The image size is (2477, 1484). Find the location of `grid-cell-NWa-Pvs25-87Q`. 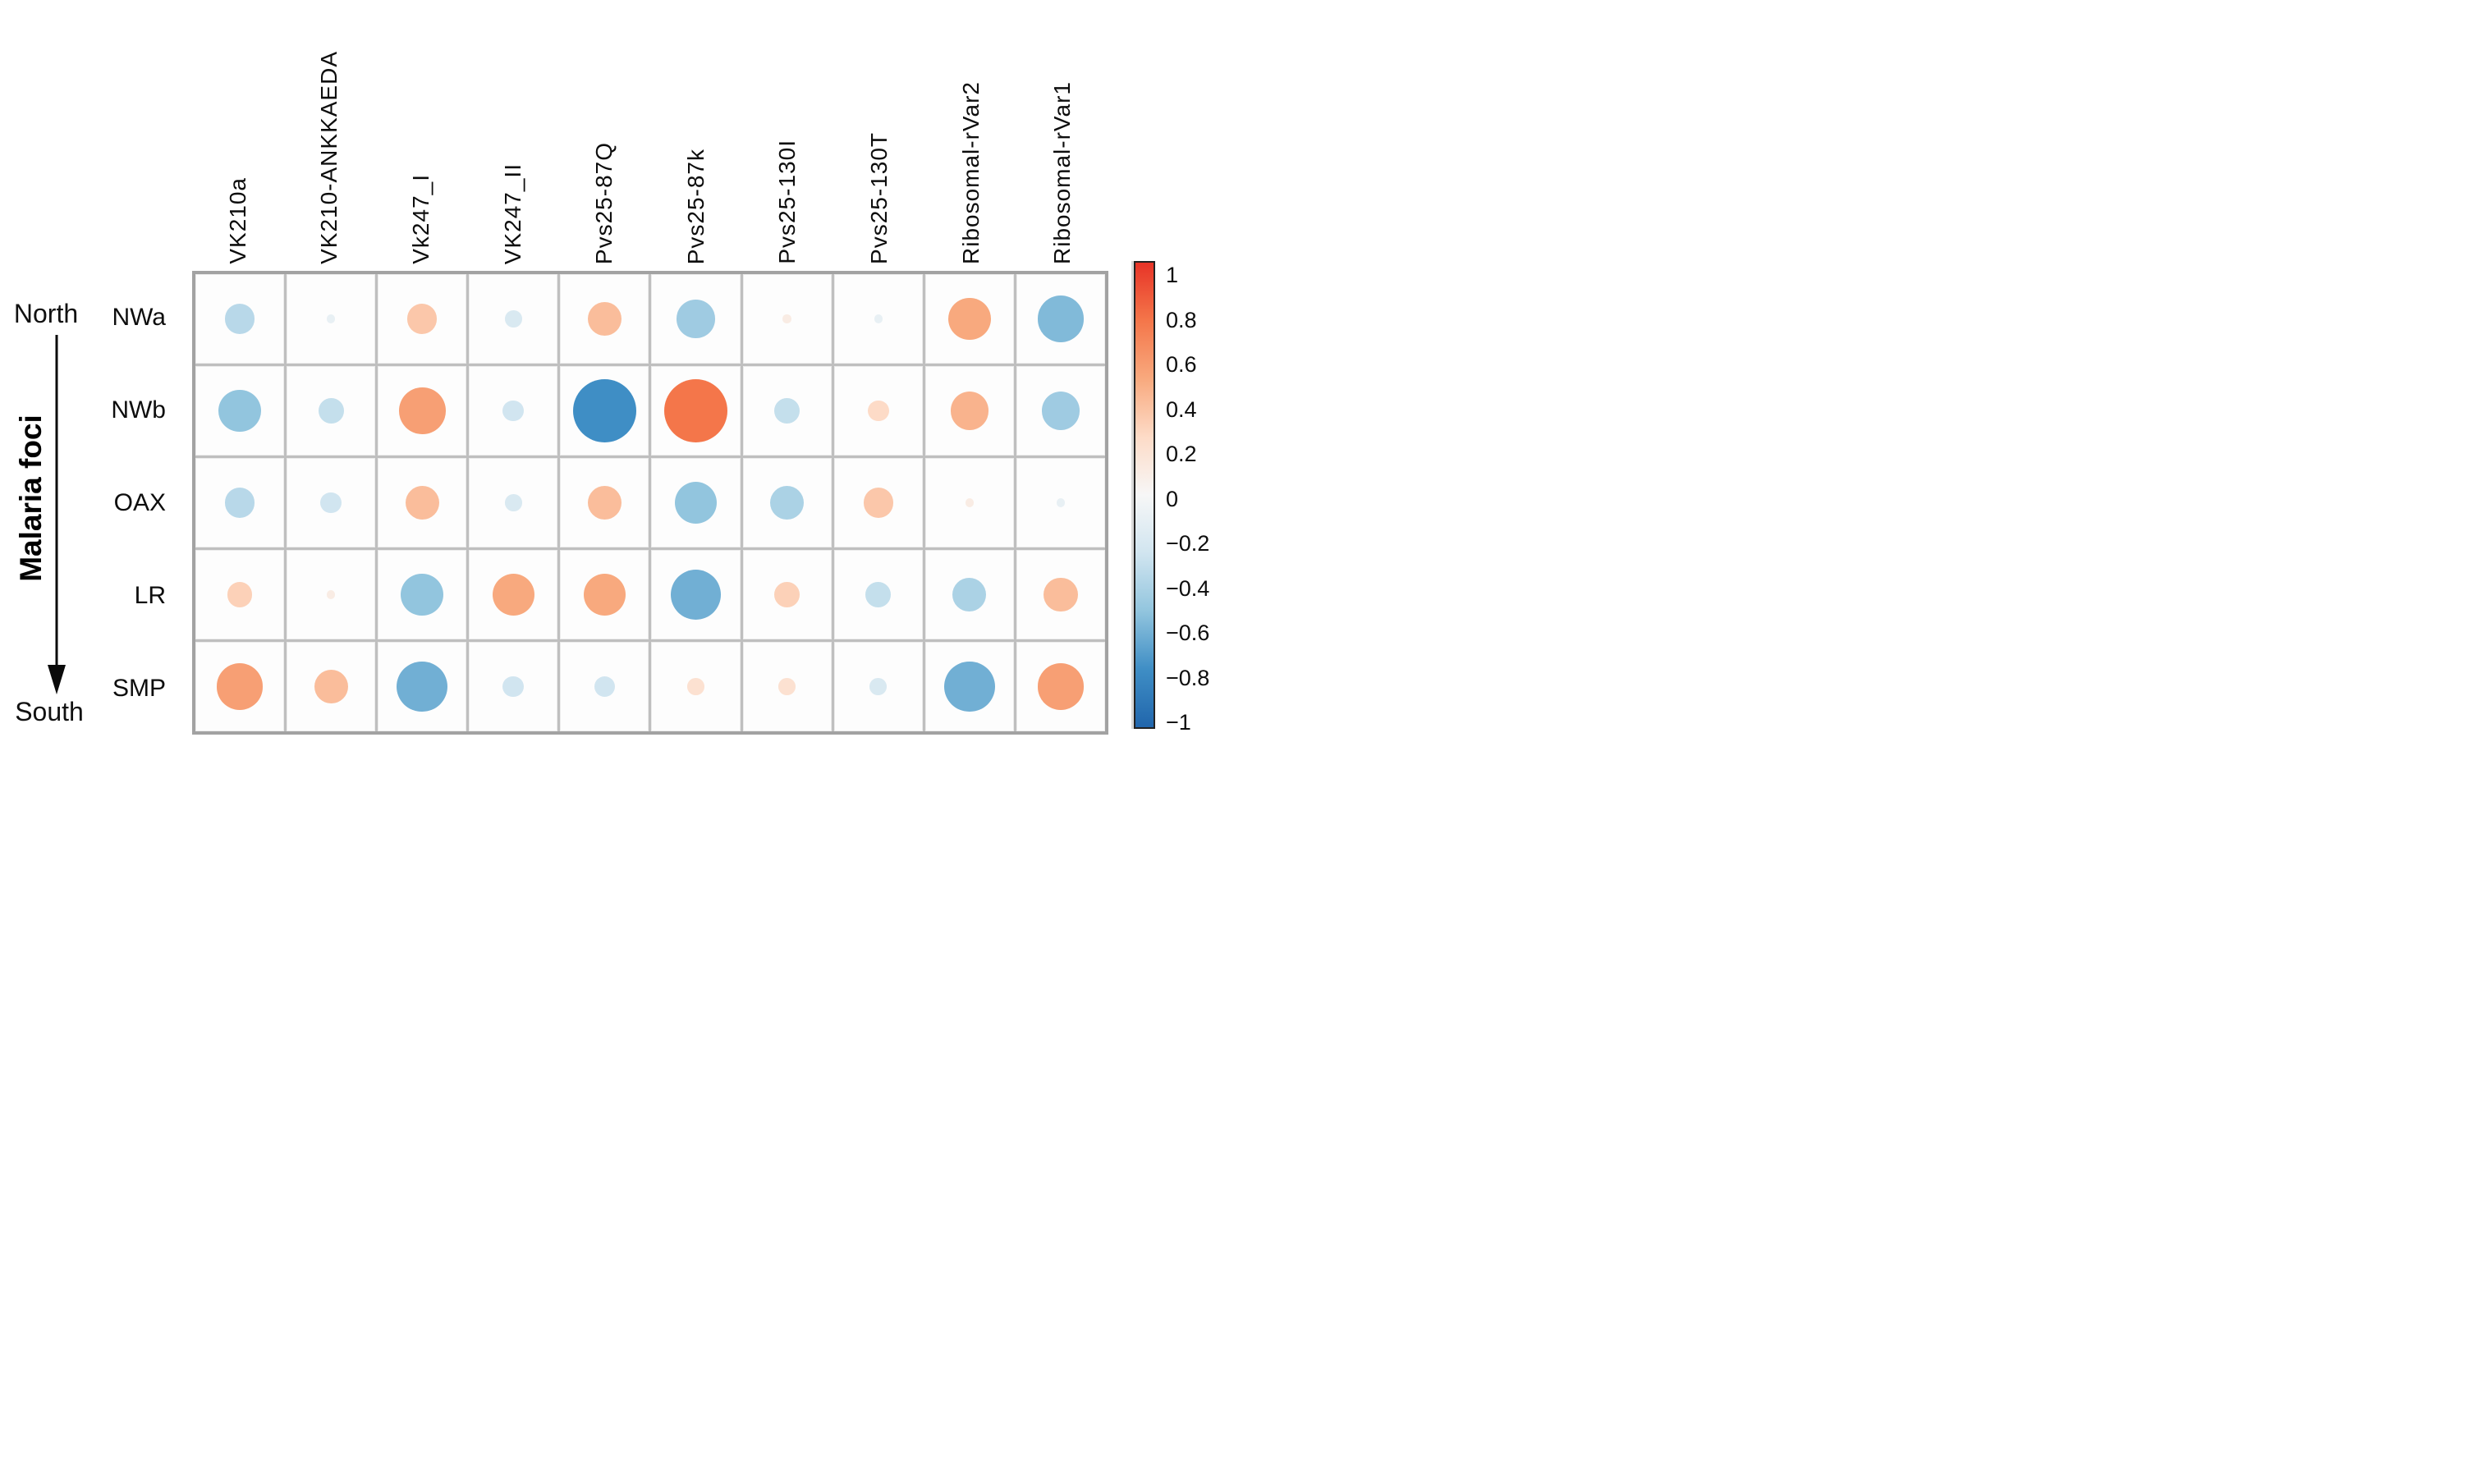

grid-cell-NWa-Pvs25-87Q is located at coordinates (604, 319).